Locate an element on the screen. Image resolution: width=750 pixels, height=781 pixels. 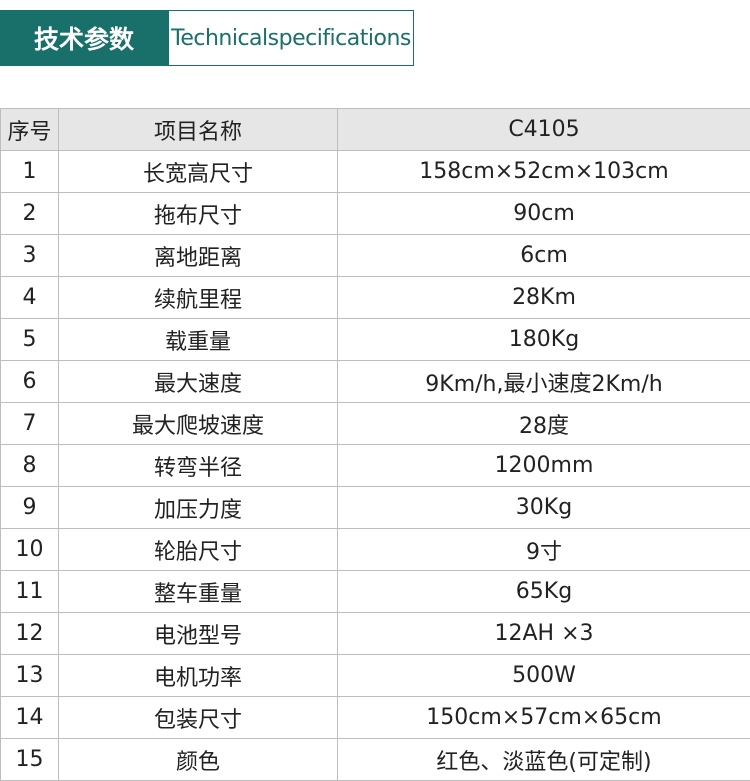
table-cell: 9 is located at coordinates (29, 507).